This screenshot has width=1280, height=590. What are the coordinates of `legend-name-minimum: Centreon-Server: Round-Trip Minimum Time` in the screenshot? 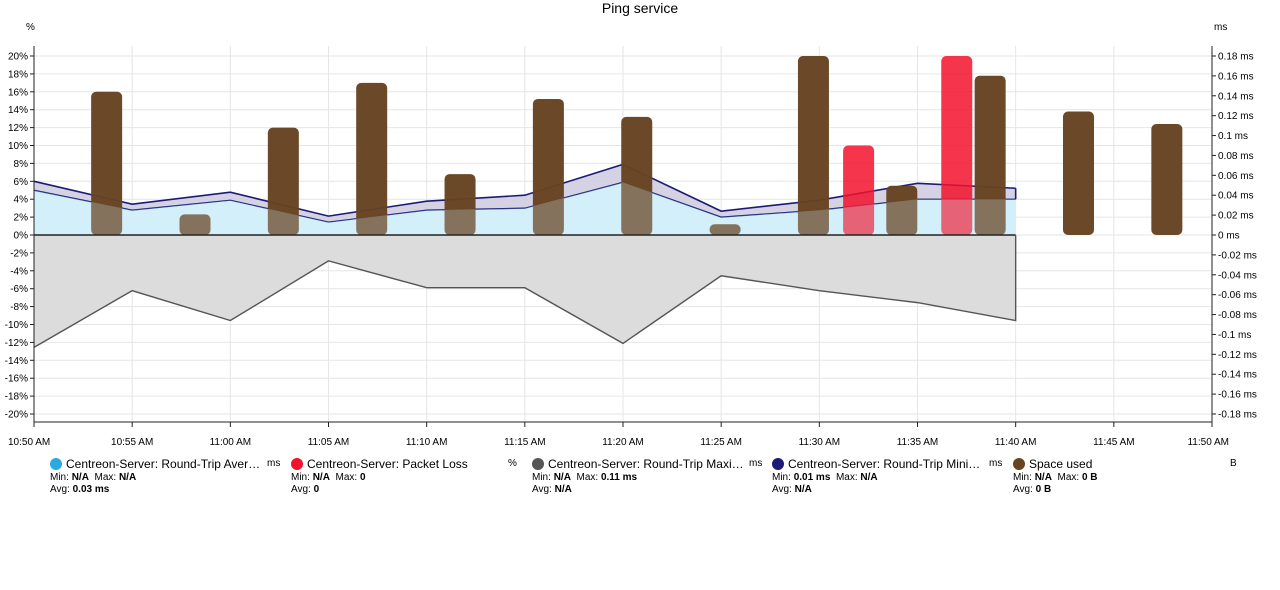 It's located at (886, 464).